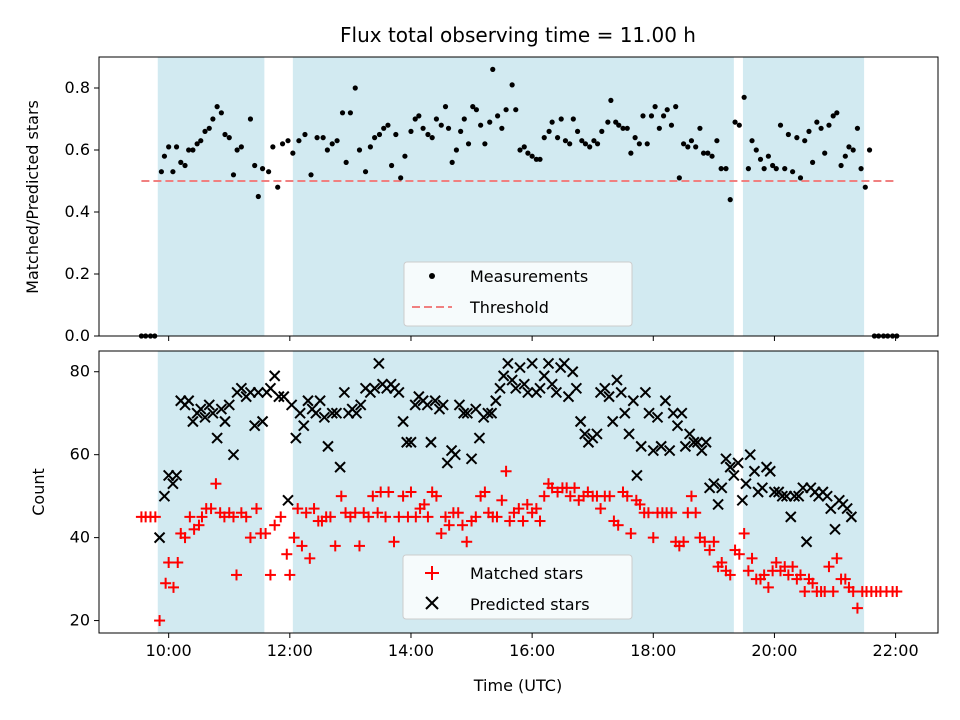  I want to click on y-tick-label: 0.0, so click(77, 335).